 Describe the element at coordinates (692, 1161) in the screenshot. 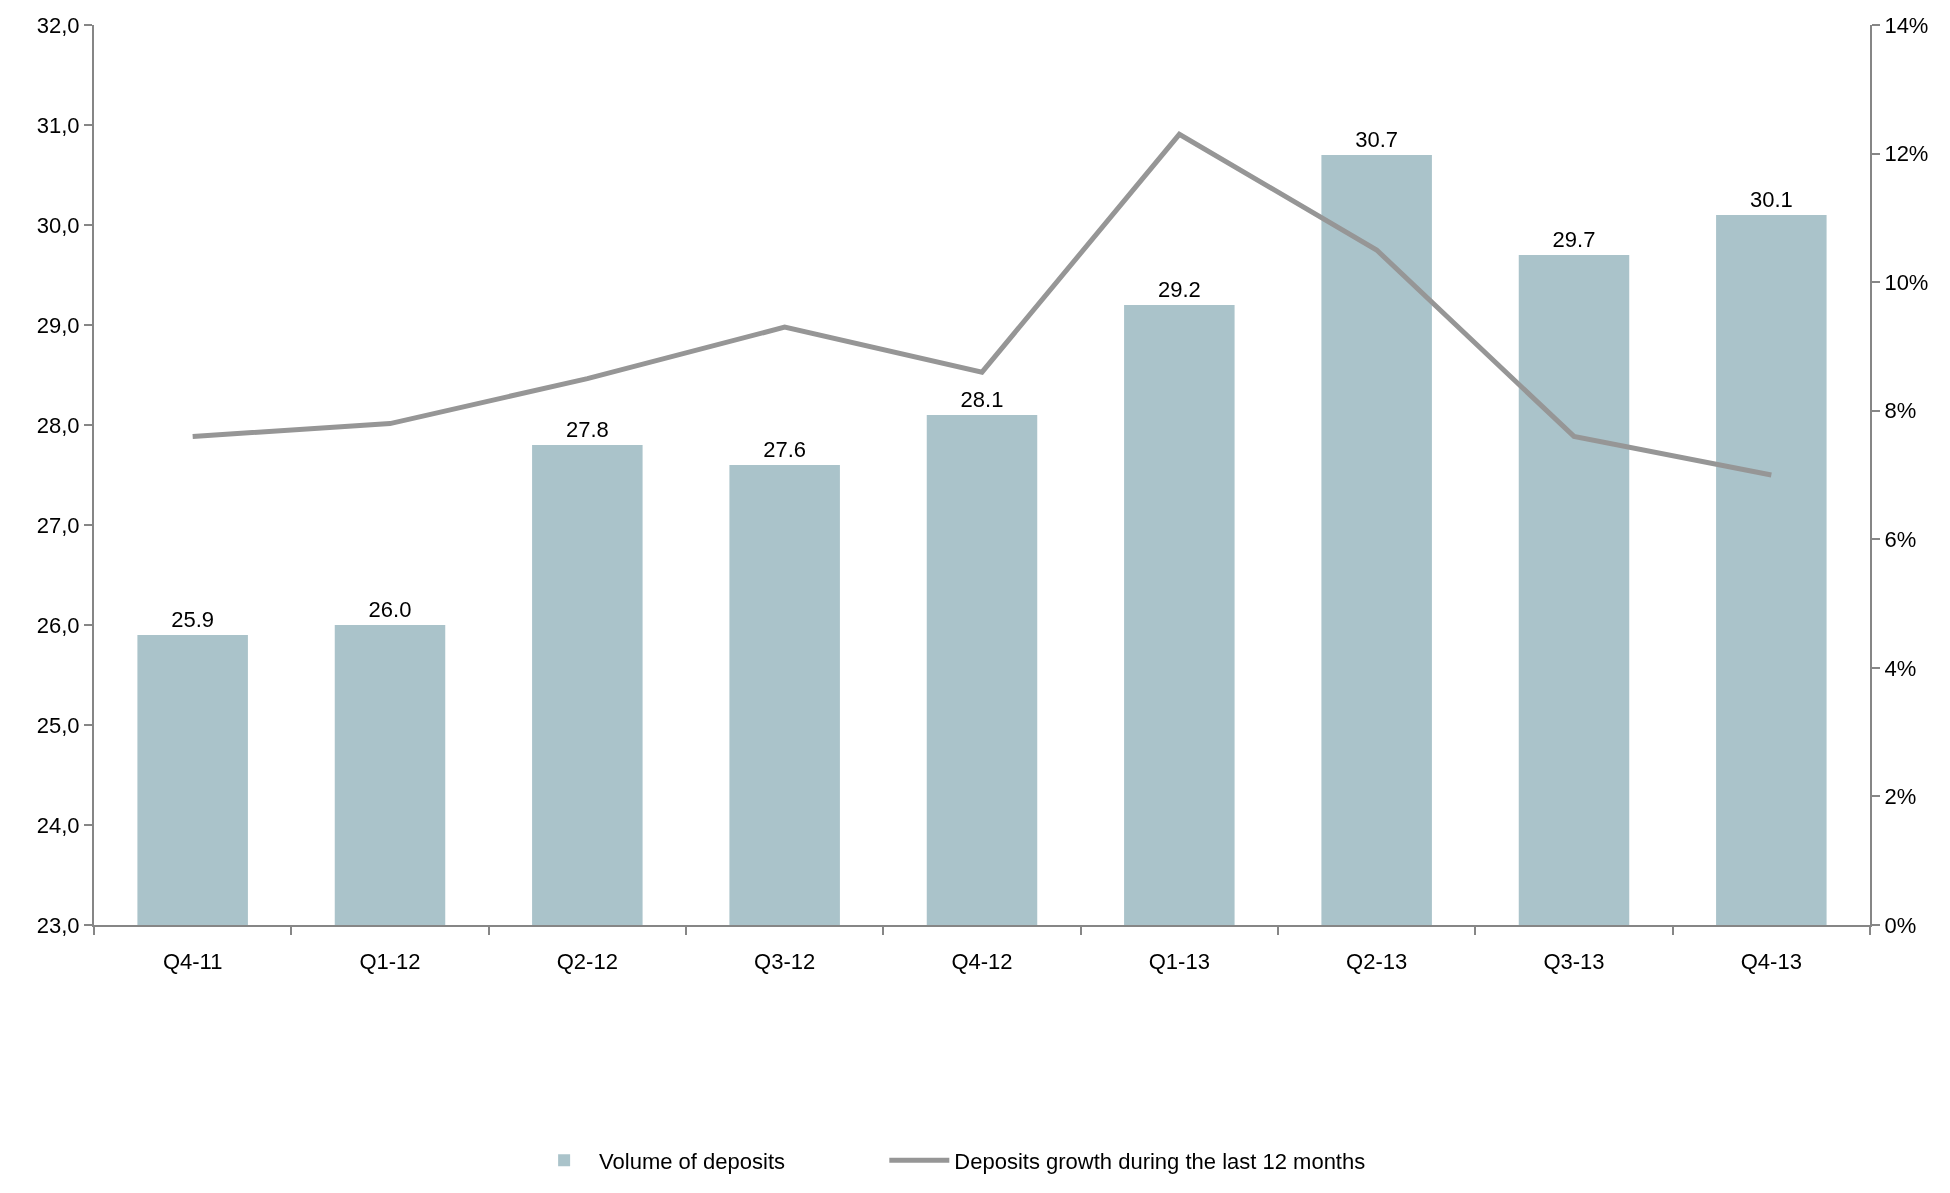

I see `legend-label: Volume of deposits` at that location.